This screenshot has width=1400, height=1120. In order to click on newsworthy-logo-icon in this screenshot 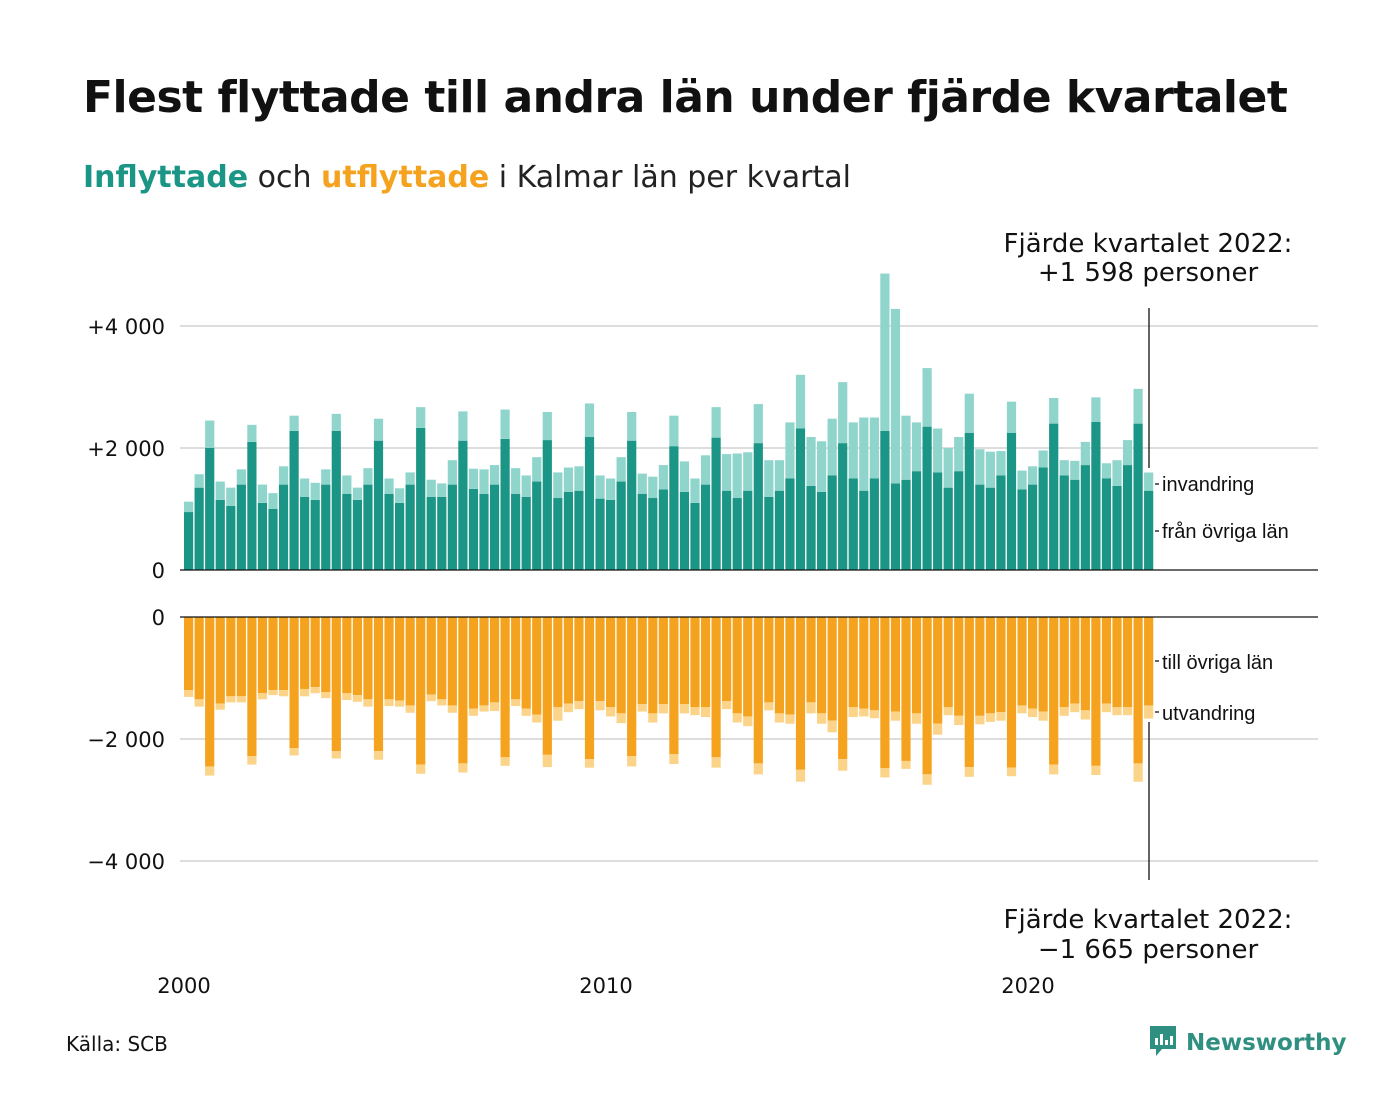, I will do `click(1163, 1043)`.